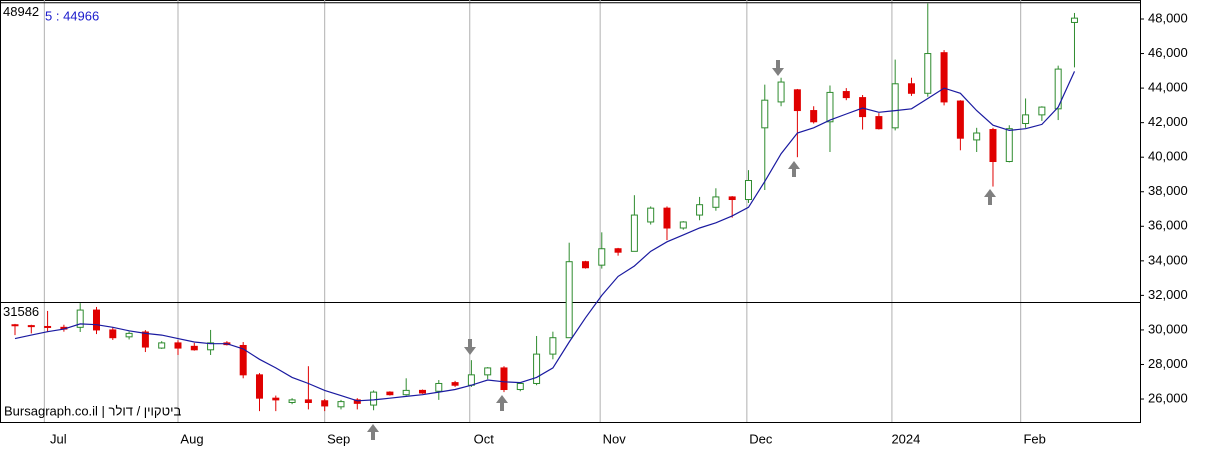  Describe the element at coordinates (761, 438) in the screenshot. I see `x-tick-label: Dec` at that location.